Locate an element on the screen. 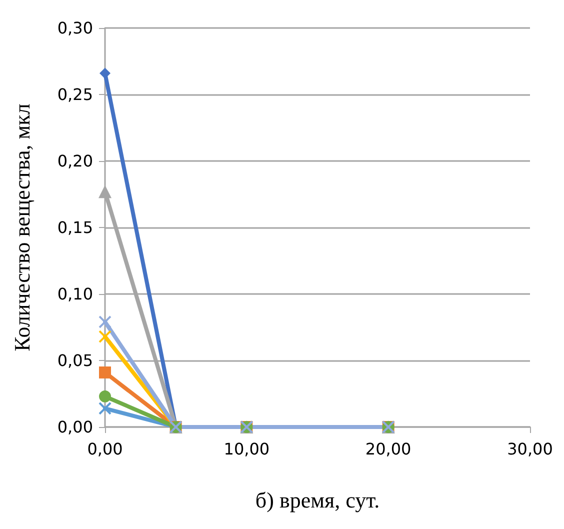 The image size is (564, 529). x-tick-label: 20,00 is located at coordinates (388, 449).